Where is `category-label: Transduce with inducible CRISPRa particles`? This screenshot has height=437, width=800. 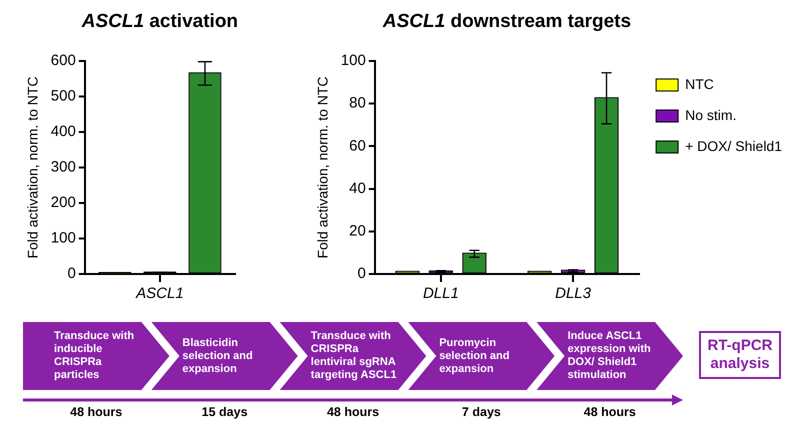 category-label: Transduce with inducible CRISPRa particles is located at coordinates (95, 356).